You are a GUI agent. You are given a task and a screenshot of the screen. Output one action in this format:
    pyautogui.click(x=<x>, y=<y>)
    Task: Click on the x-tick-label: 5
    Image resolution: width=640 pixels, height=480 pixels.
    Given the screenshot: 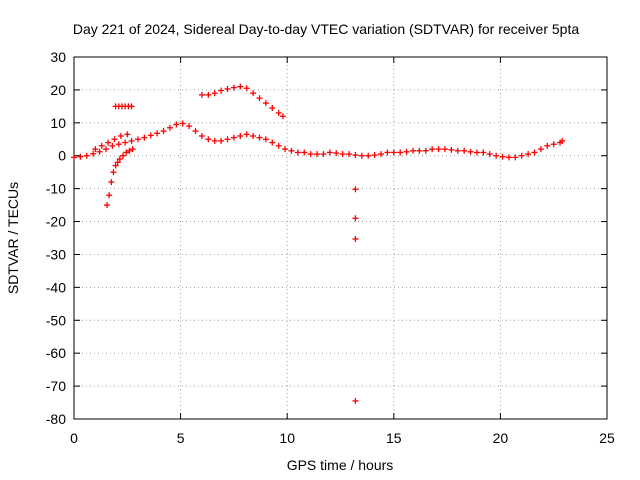 What is the action you would take?
    pyautogui.click(x=181, y=438)
    